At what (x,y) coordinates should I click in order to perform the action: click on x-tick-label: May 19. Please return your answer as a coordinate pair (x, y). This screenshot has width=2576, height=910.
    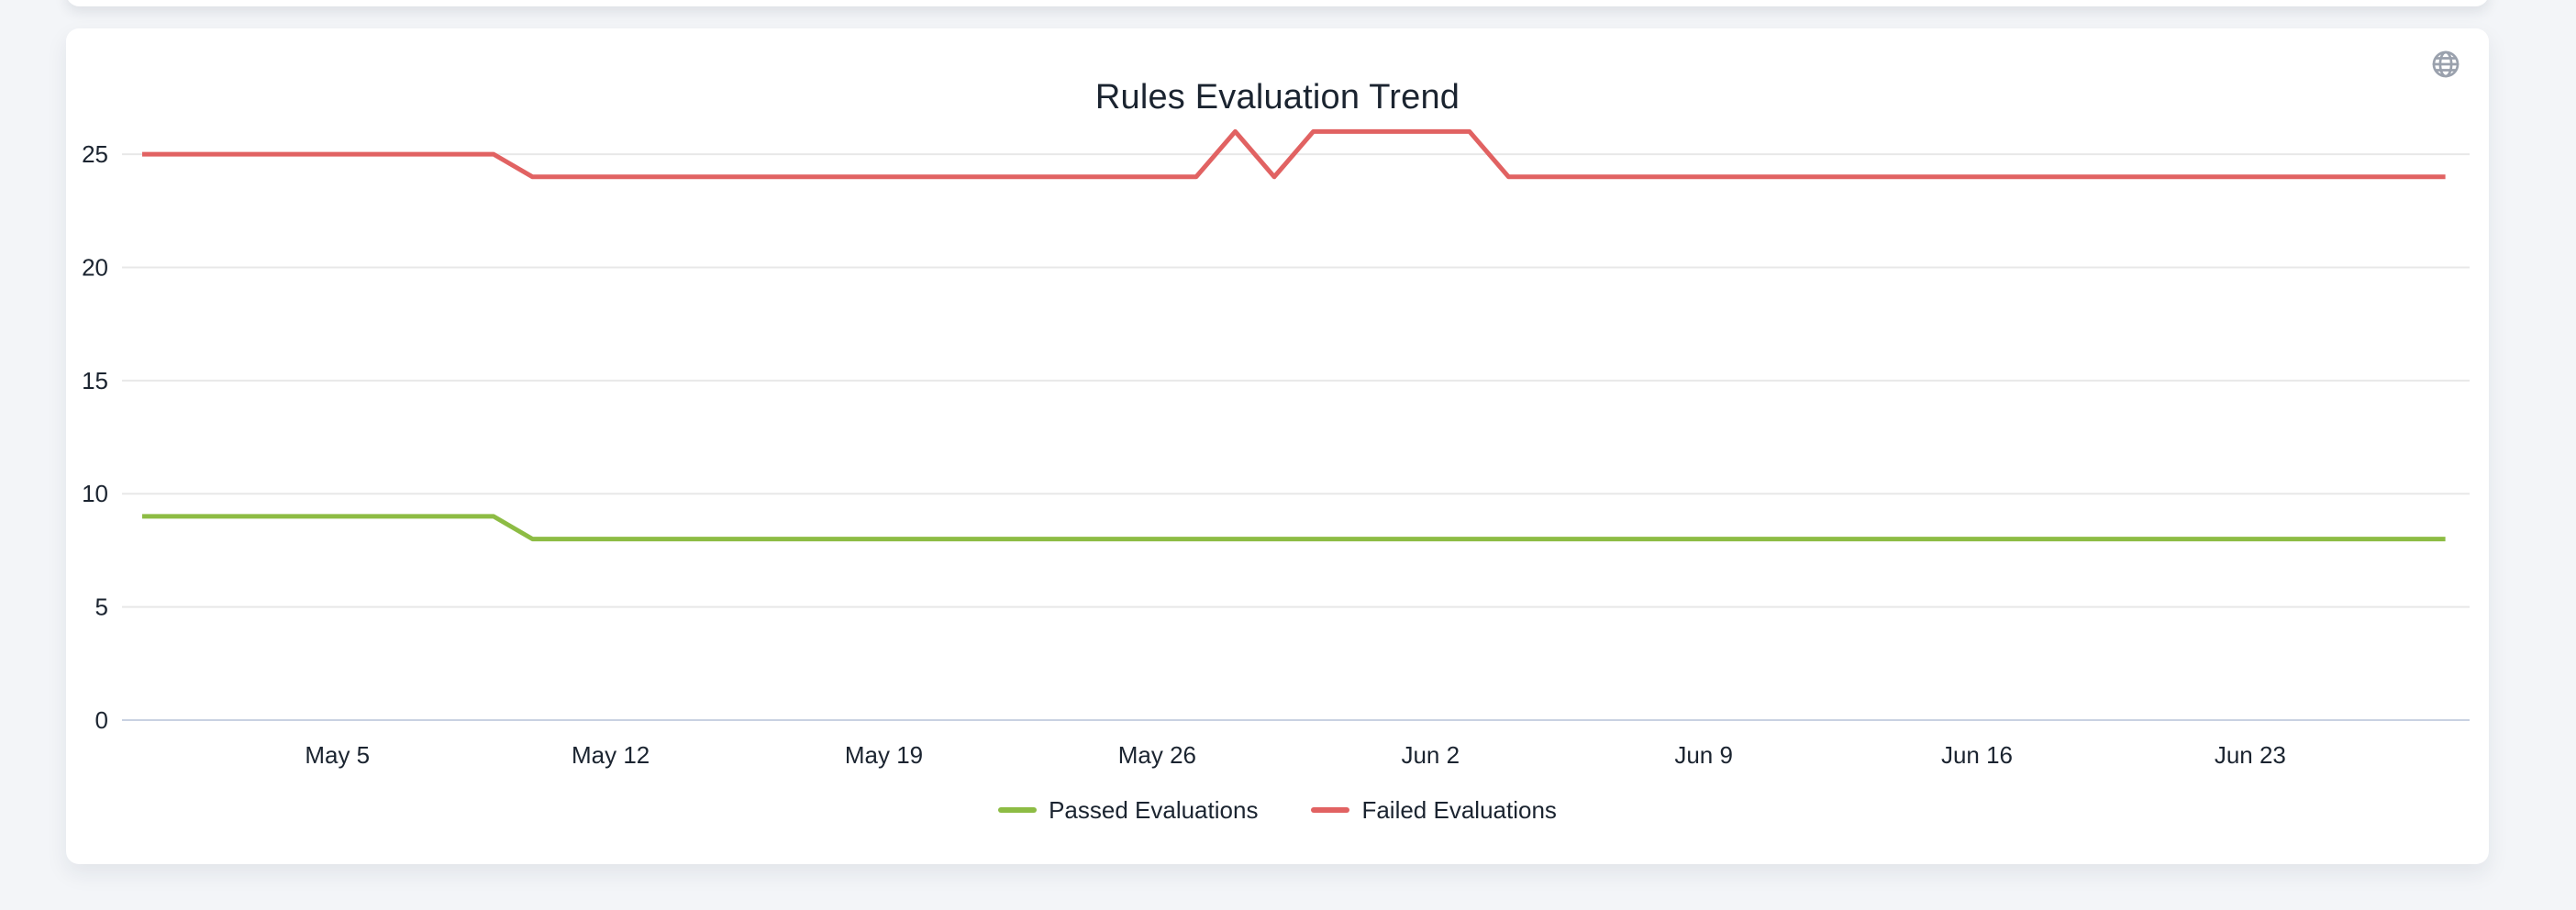
    Looking at the image, I should click on (884, 755).